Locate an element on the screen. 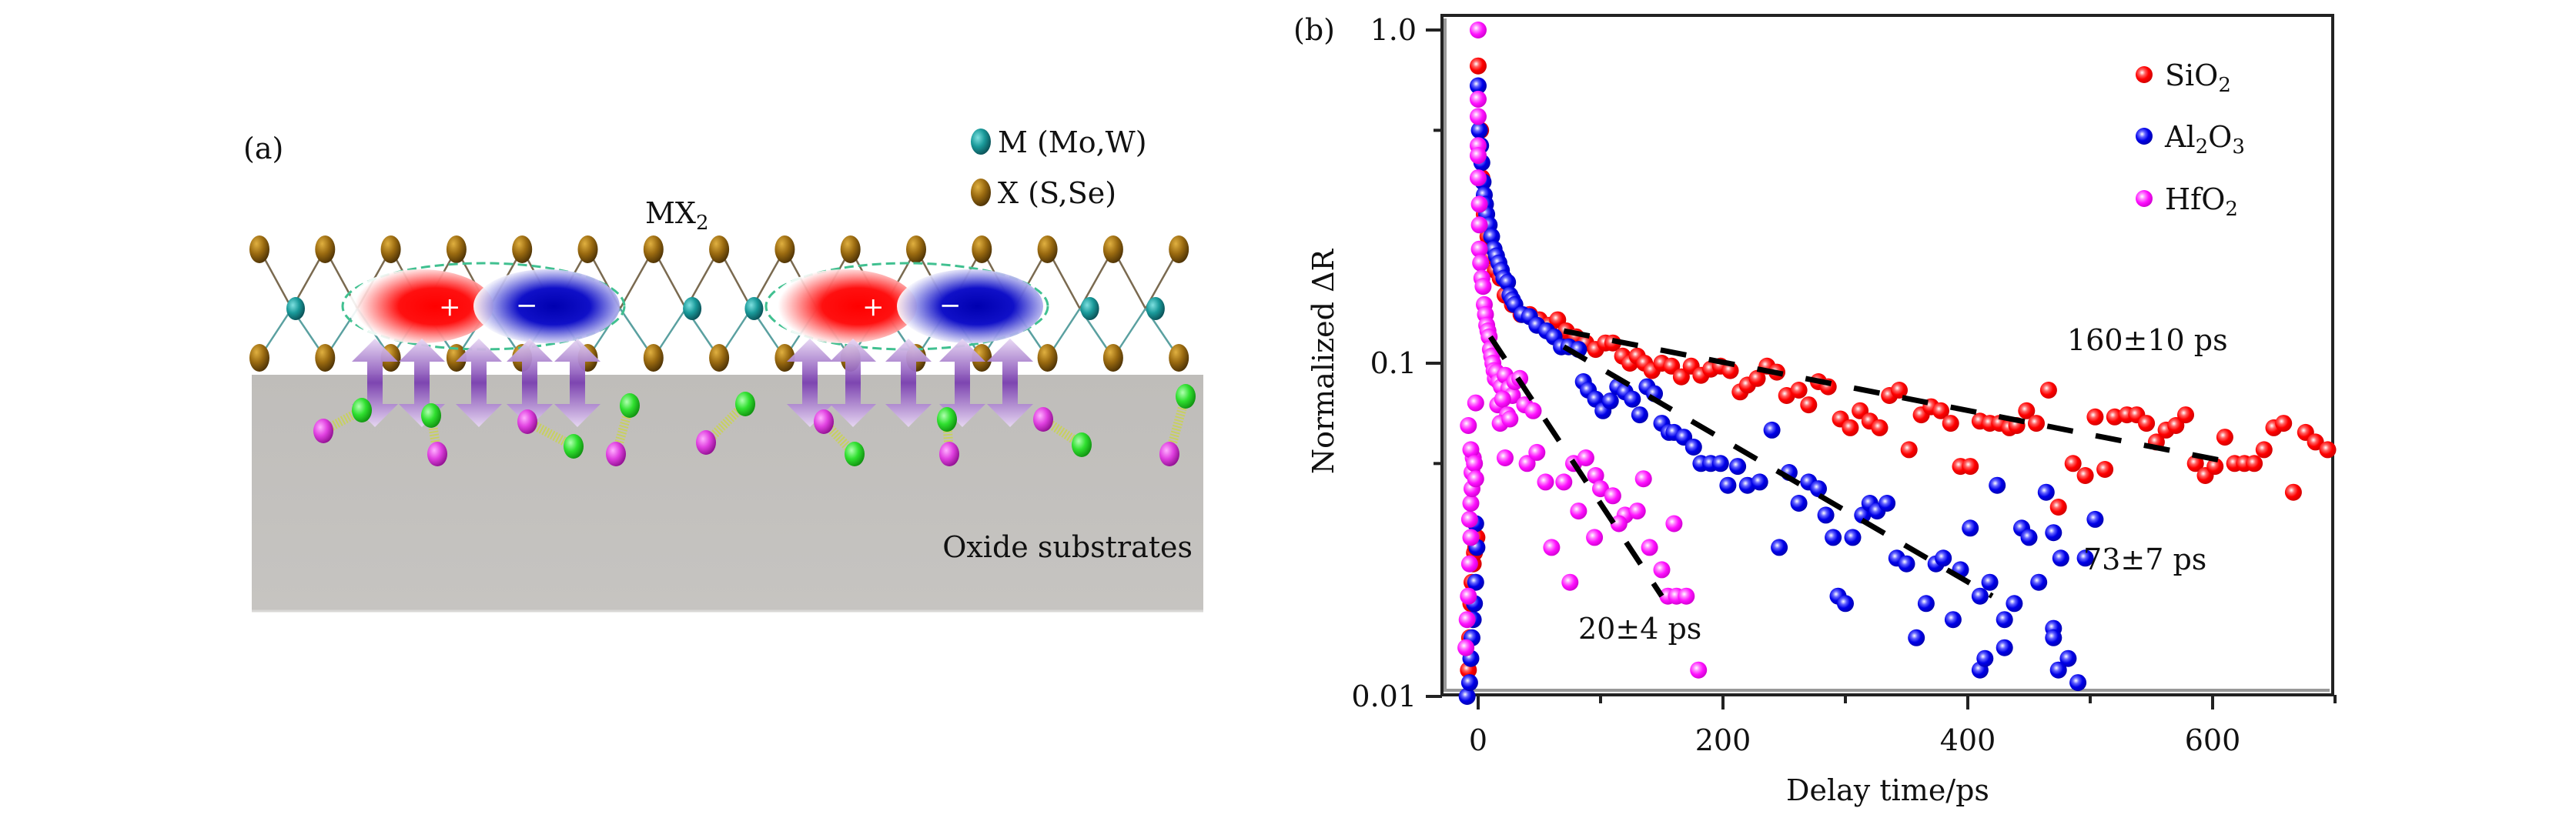 The width and height of the screenshot is (2576, 818). fit-line-sio2 is located at coordinates (1901, 397).